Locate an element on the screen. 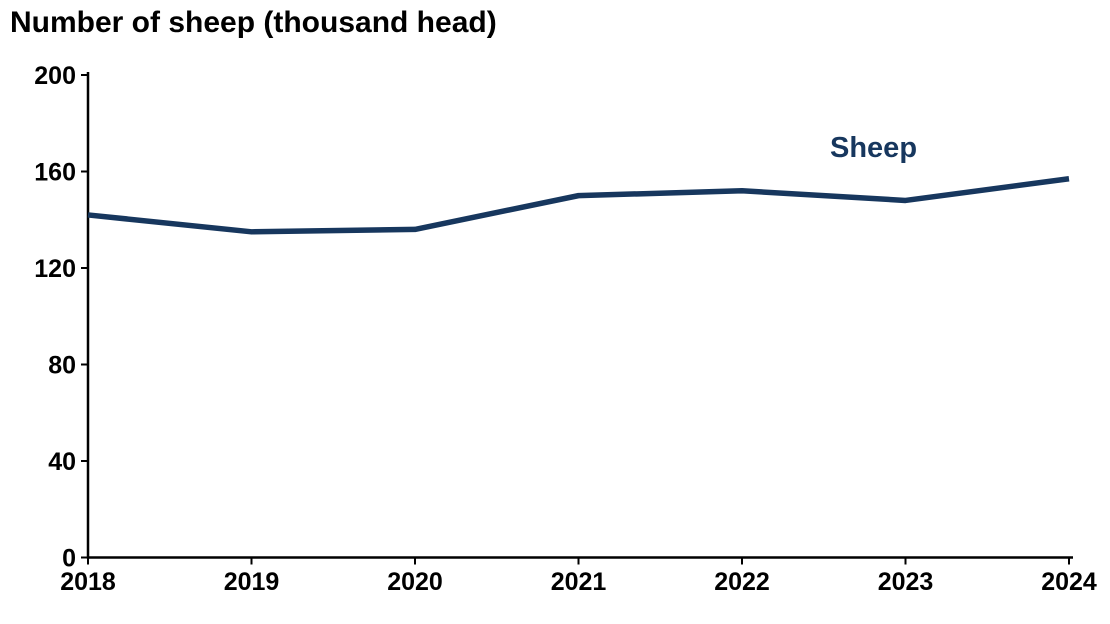 The height and width of the screenshot is (624, 1110). y-tick-label-0: 0 is located at coordinates (69, 559).